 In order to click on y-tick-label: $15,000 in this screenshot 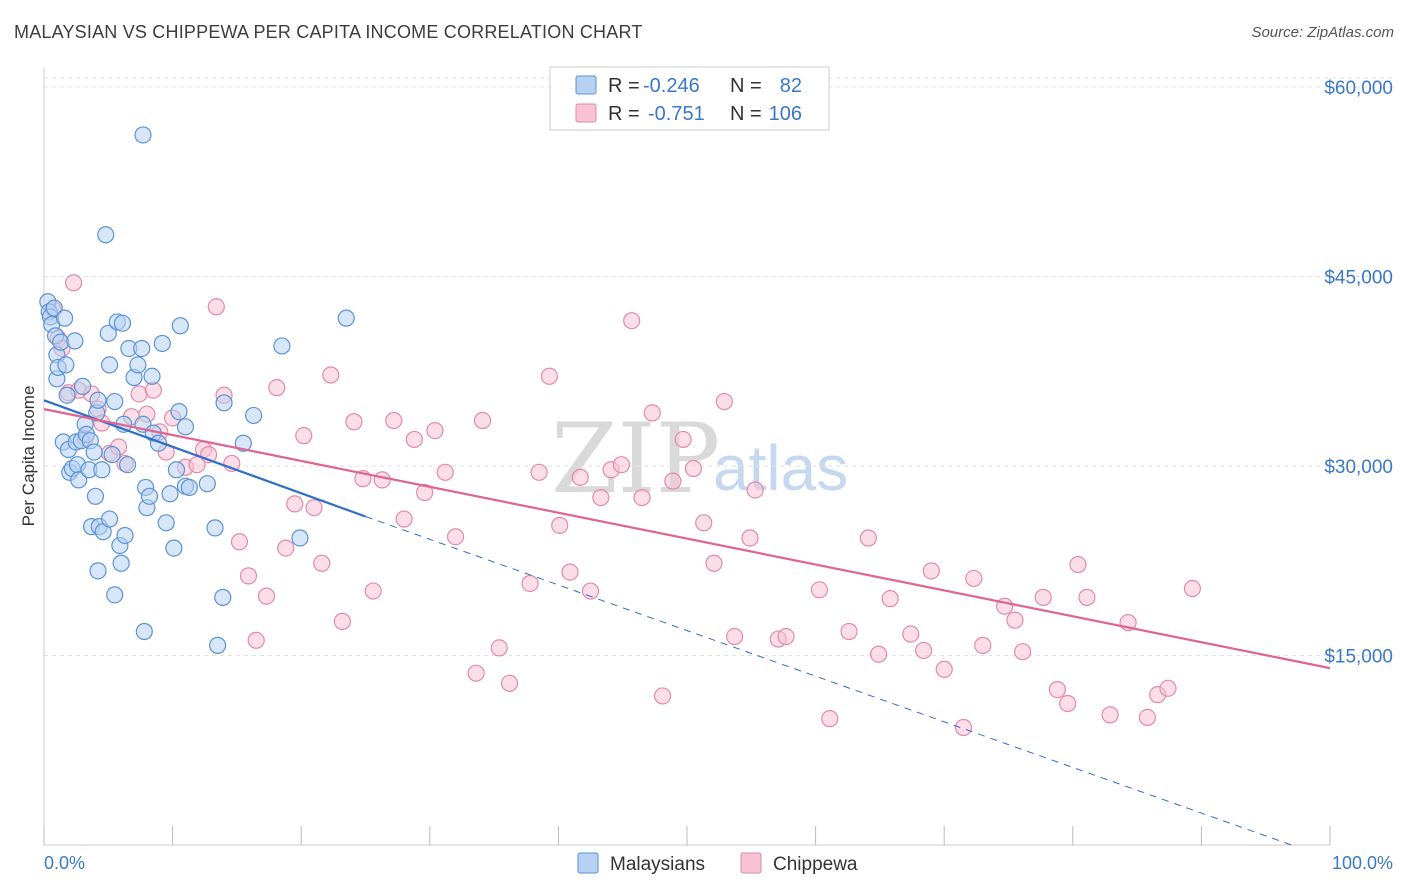, I will do `click(1358, 656)`.